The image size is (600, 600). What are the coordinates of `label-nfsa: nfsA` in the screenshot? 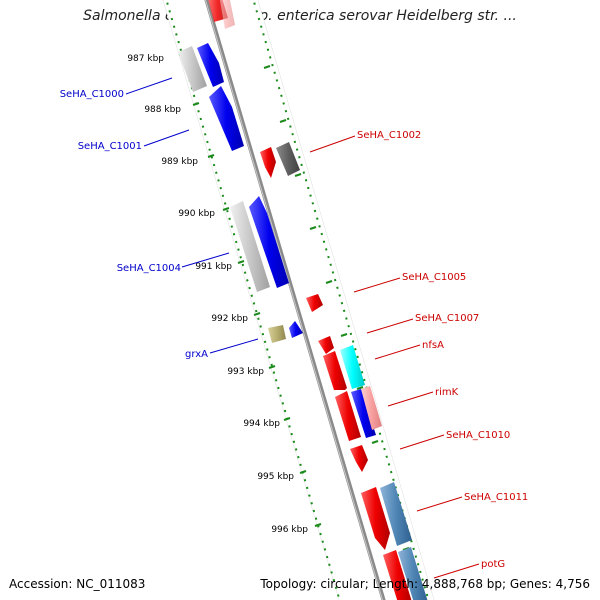 It's located at (433, 345).